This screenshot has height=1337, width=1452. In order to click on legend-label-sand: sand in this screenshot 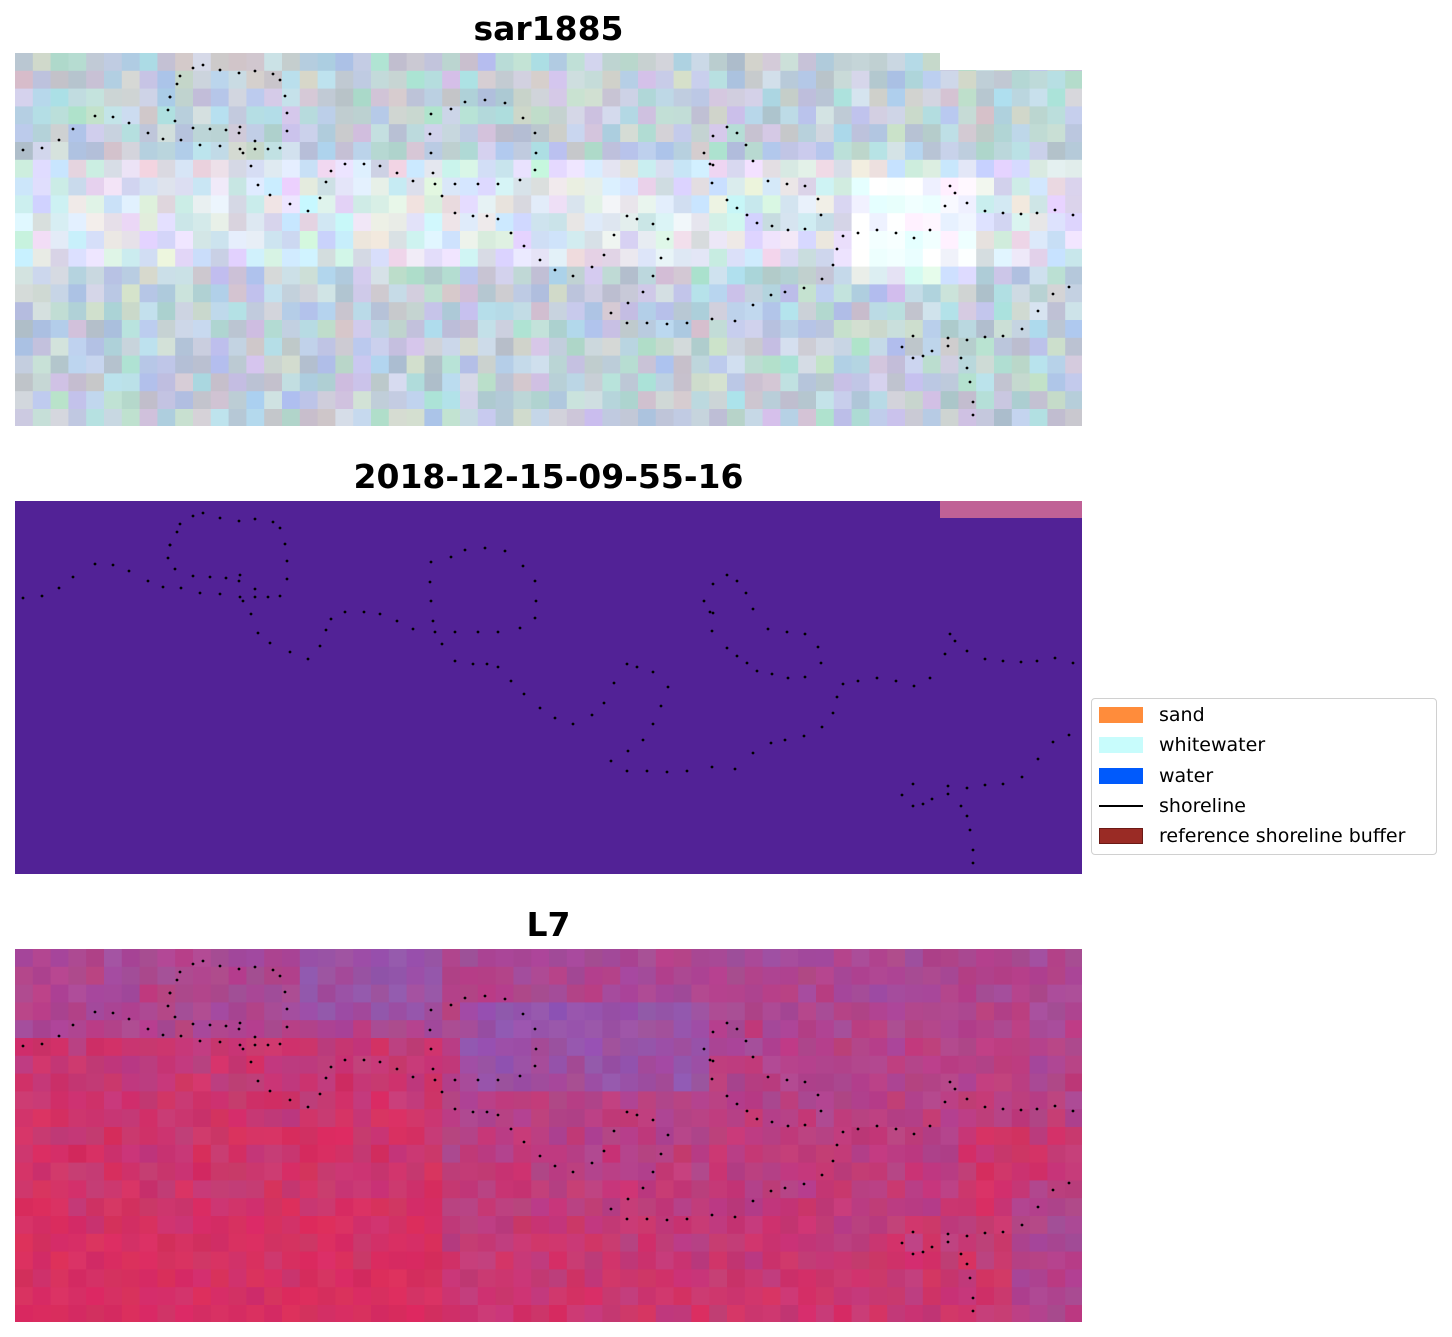, I will do `click(1182, 715)`.